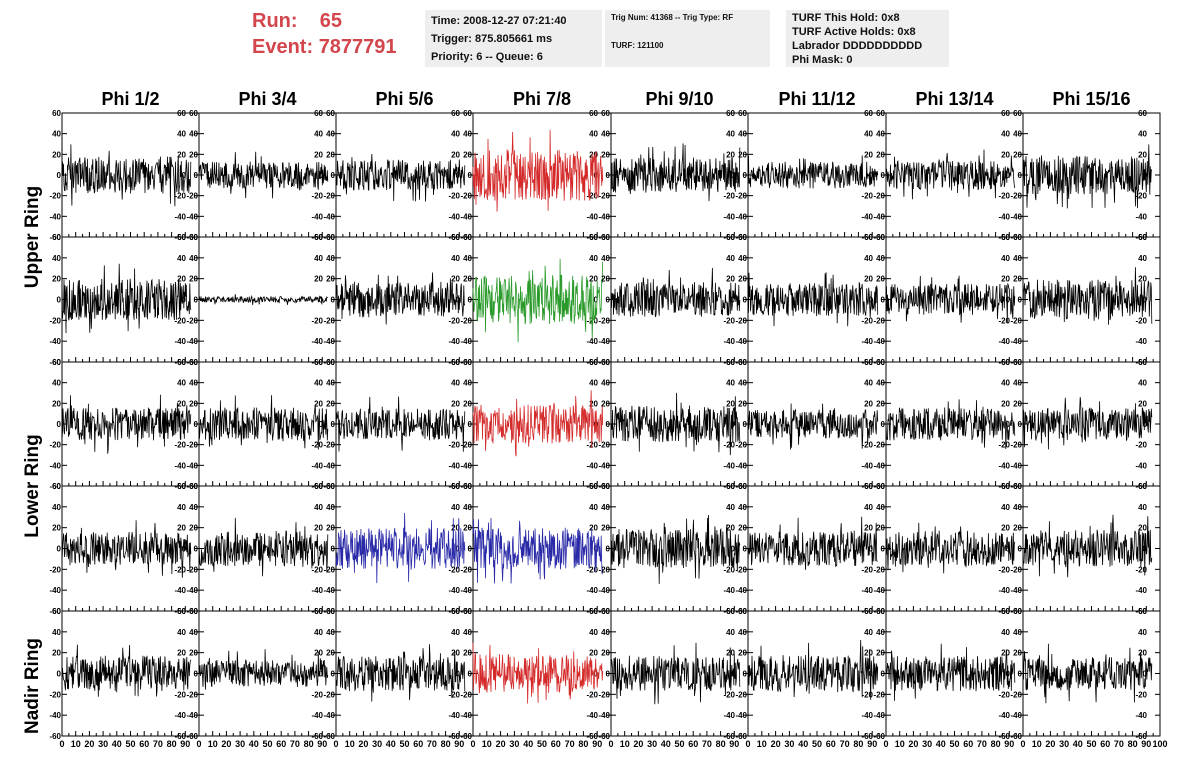 The height and width of the screenshot is (772, 1196). What do you see at coordinates (638, 744) in the screenshot?
I see `x-tick-label: 20` at bounding box center [638, 744].